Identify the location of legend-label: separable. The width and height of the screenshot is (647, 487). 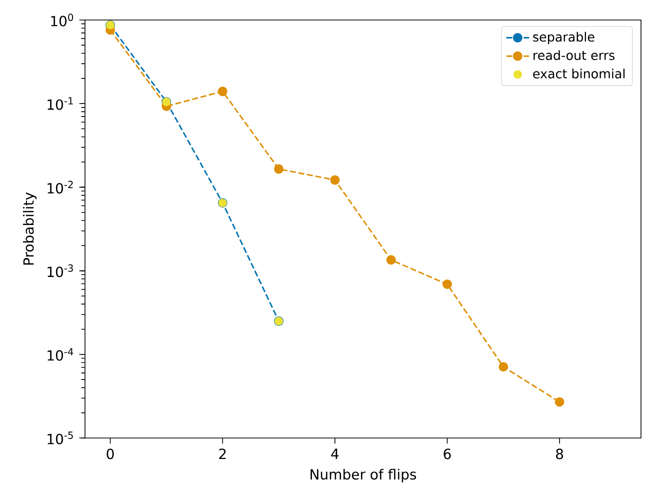
(563, 38).